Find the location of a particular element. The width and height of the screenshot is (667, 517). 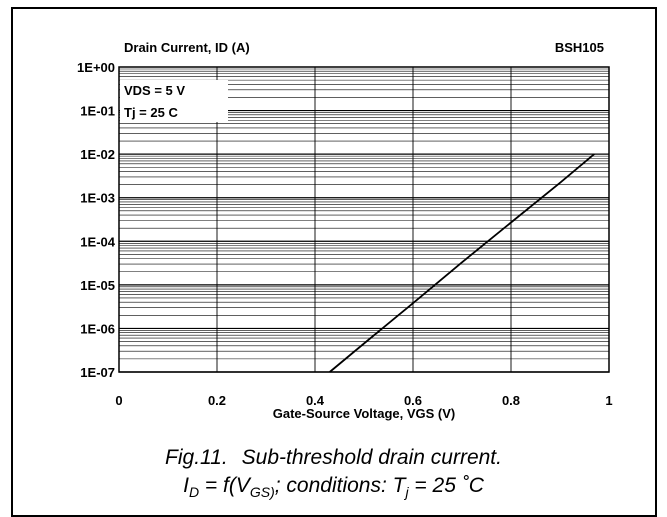

x-tick-label: 0.6 is located at coordinates (413, 400).